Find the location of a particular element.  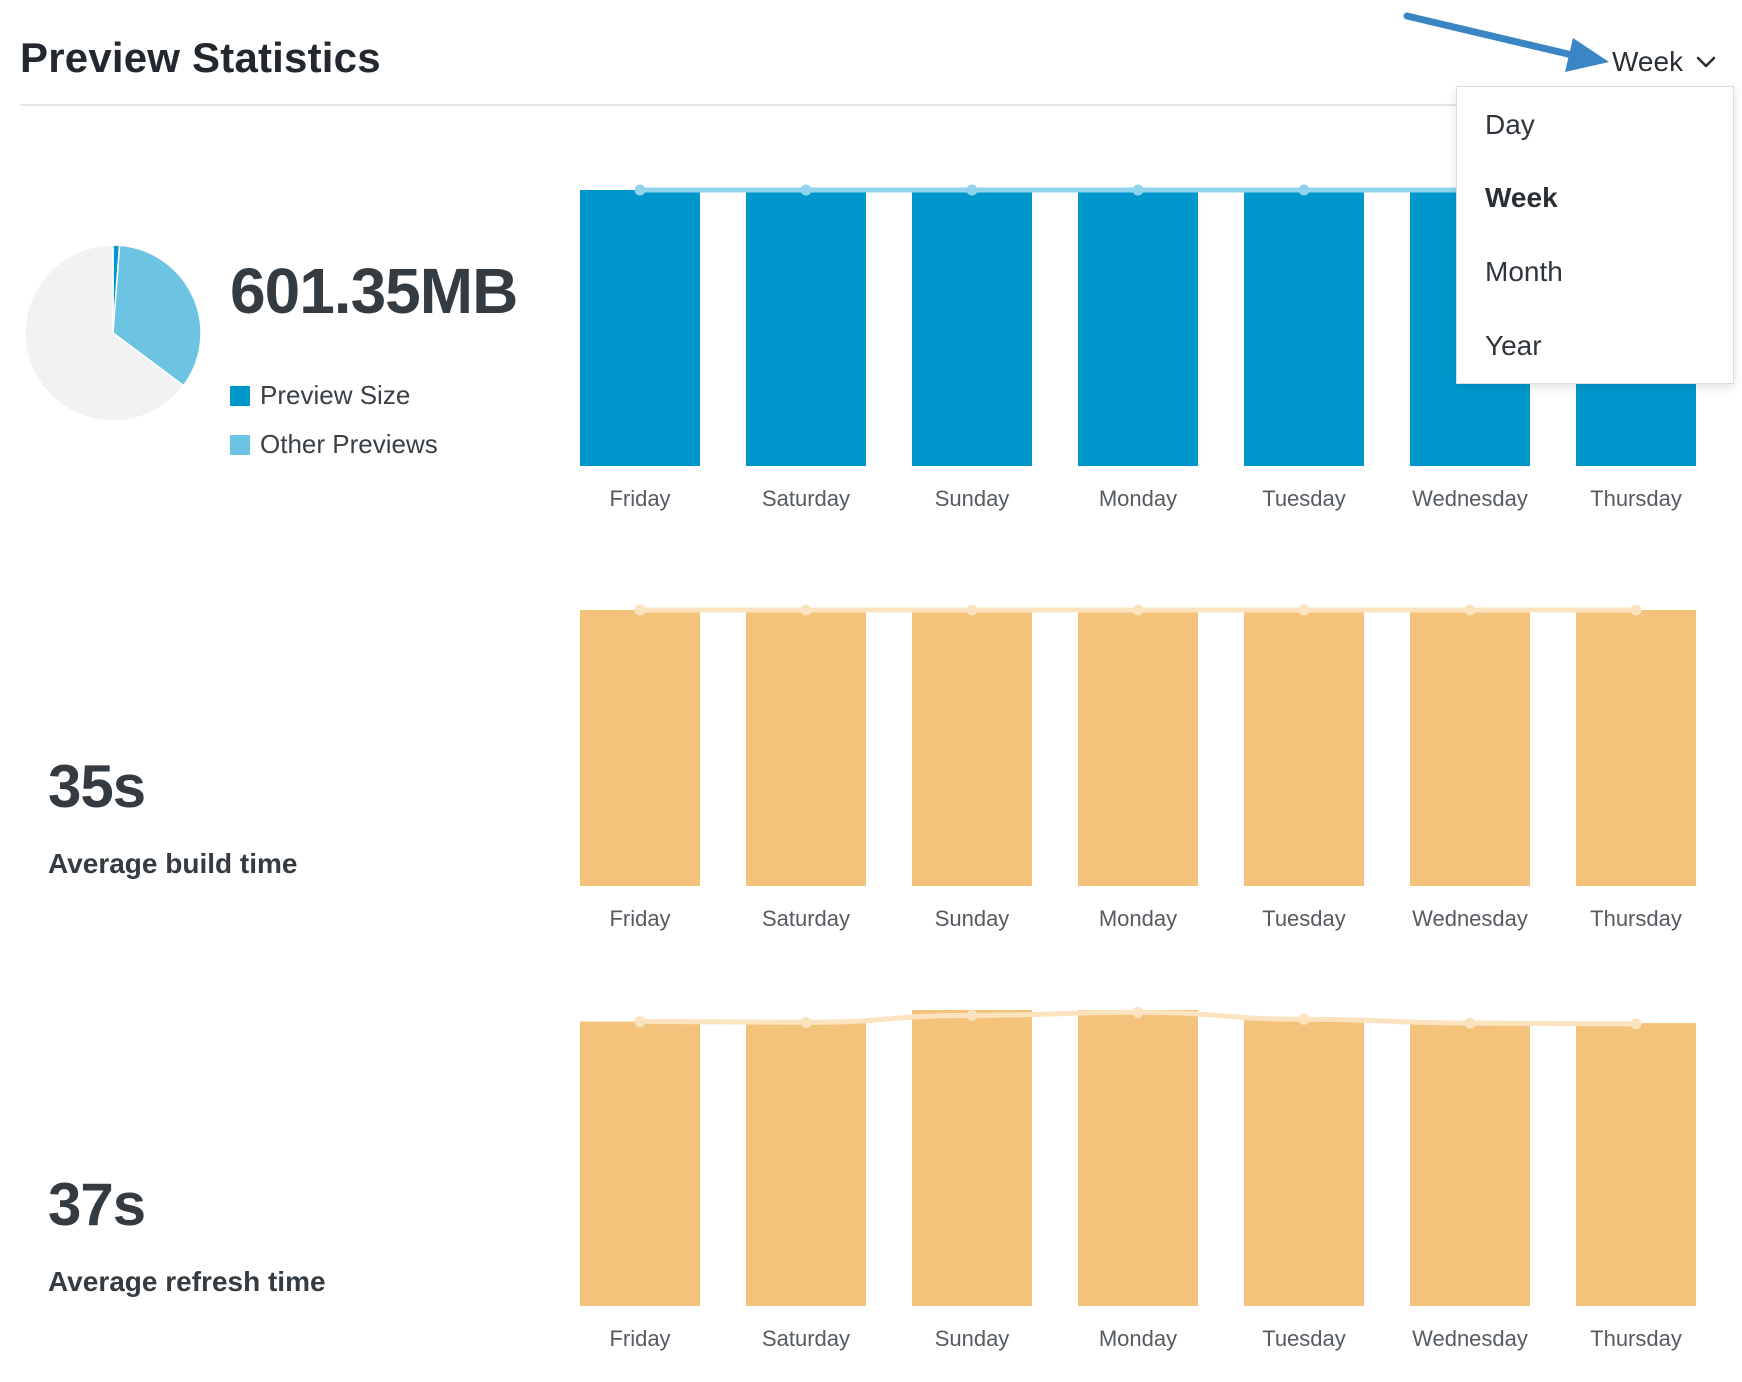

legend-label-preview-size: Preview Size is located at coordinates (335, 395).